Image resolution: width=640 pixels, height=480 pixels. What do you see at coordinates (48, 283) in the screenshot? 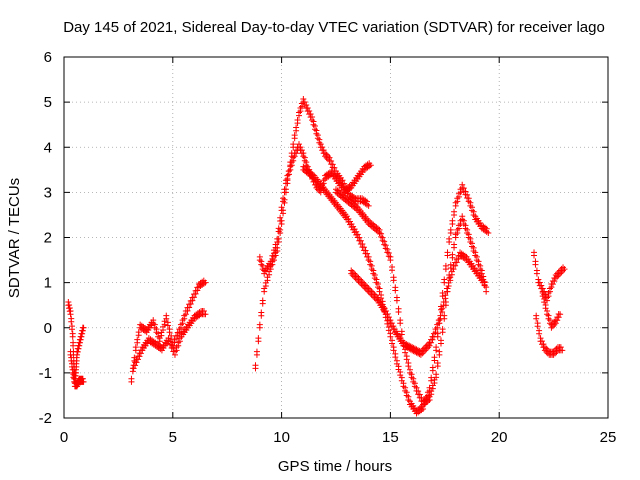
I see `y-tick-label: 1` at bounding box center [48, 283].